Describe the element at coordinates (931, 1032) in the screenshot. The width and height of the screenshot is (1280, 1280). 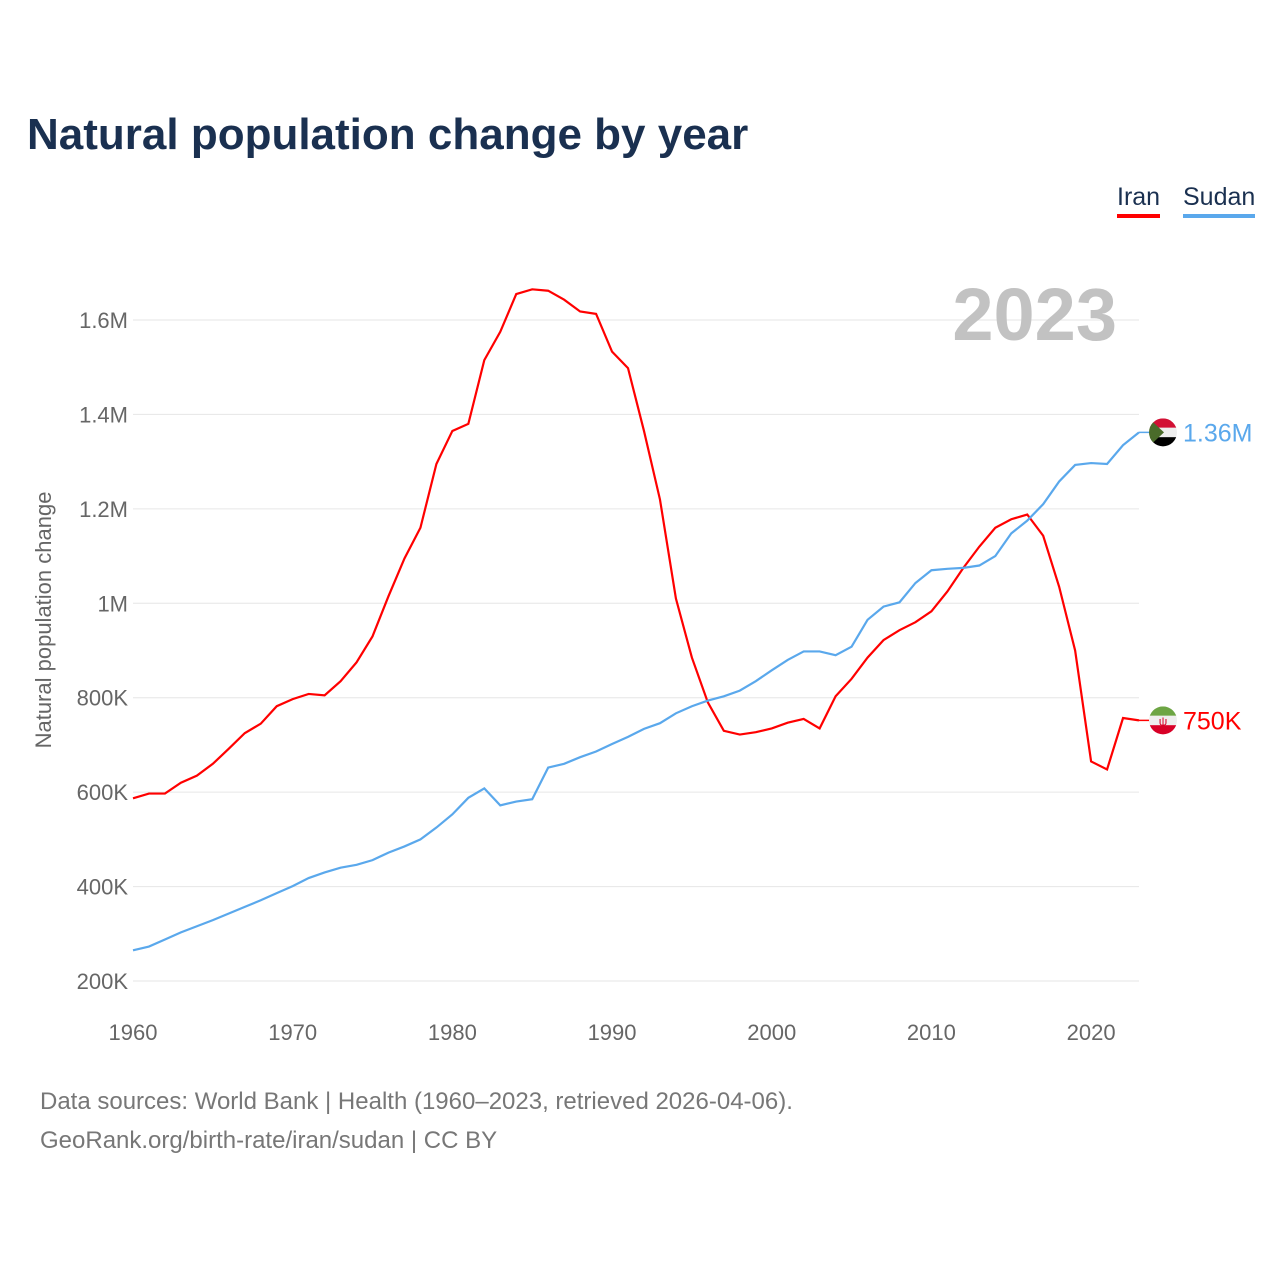
I see `x-tick-label: 2010` at that location.